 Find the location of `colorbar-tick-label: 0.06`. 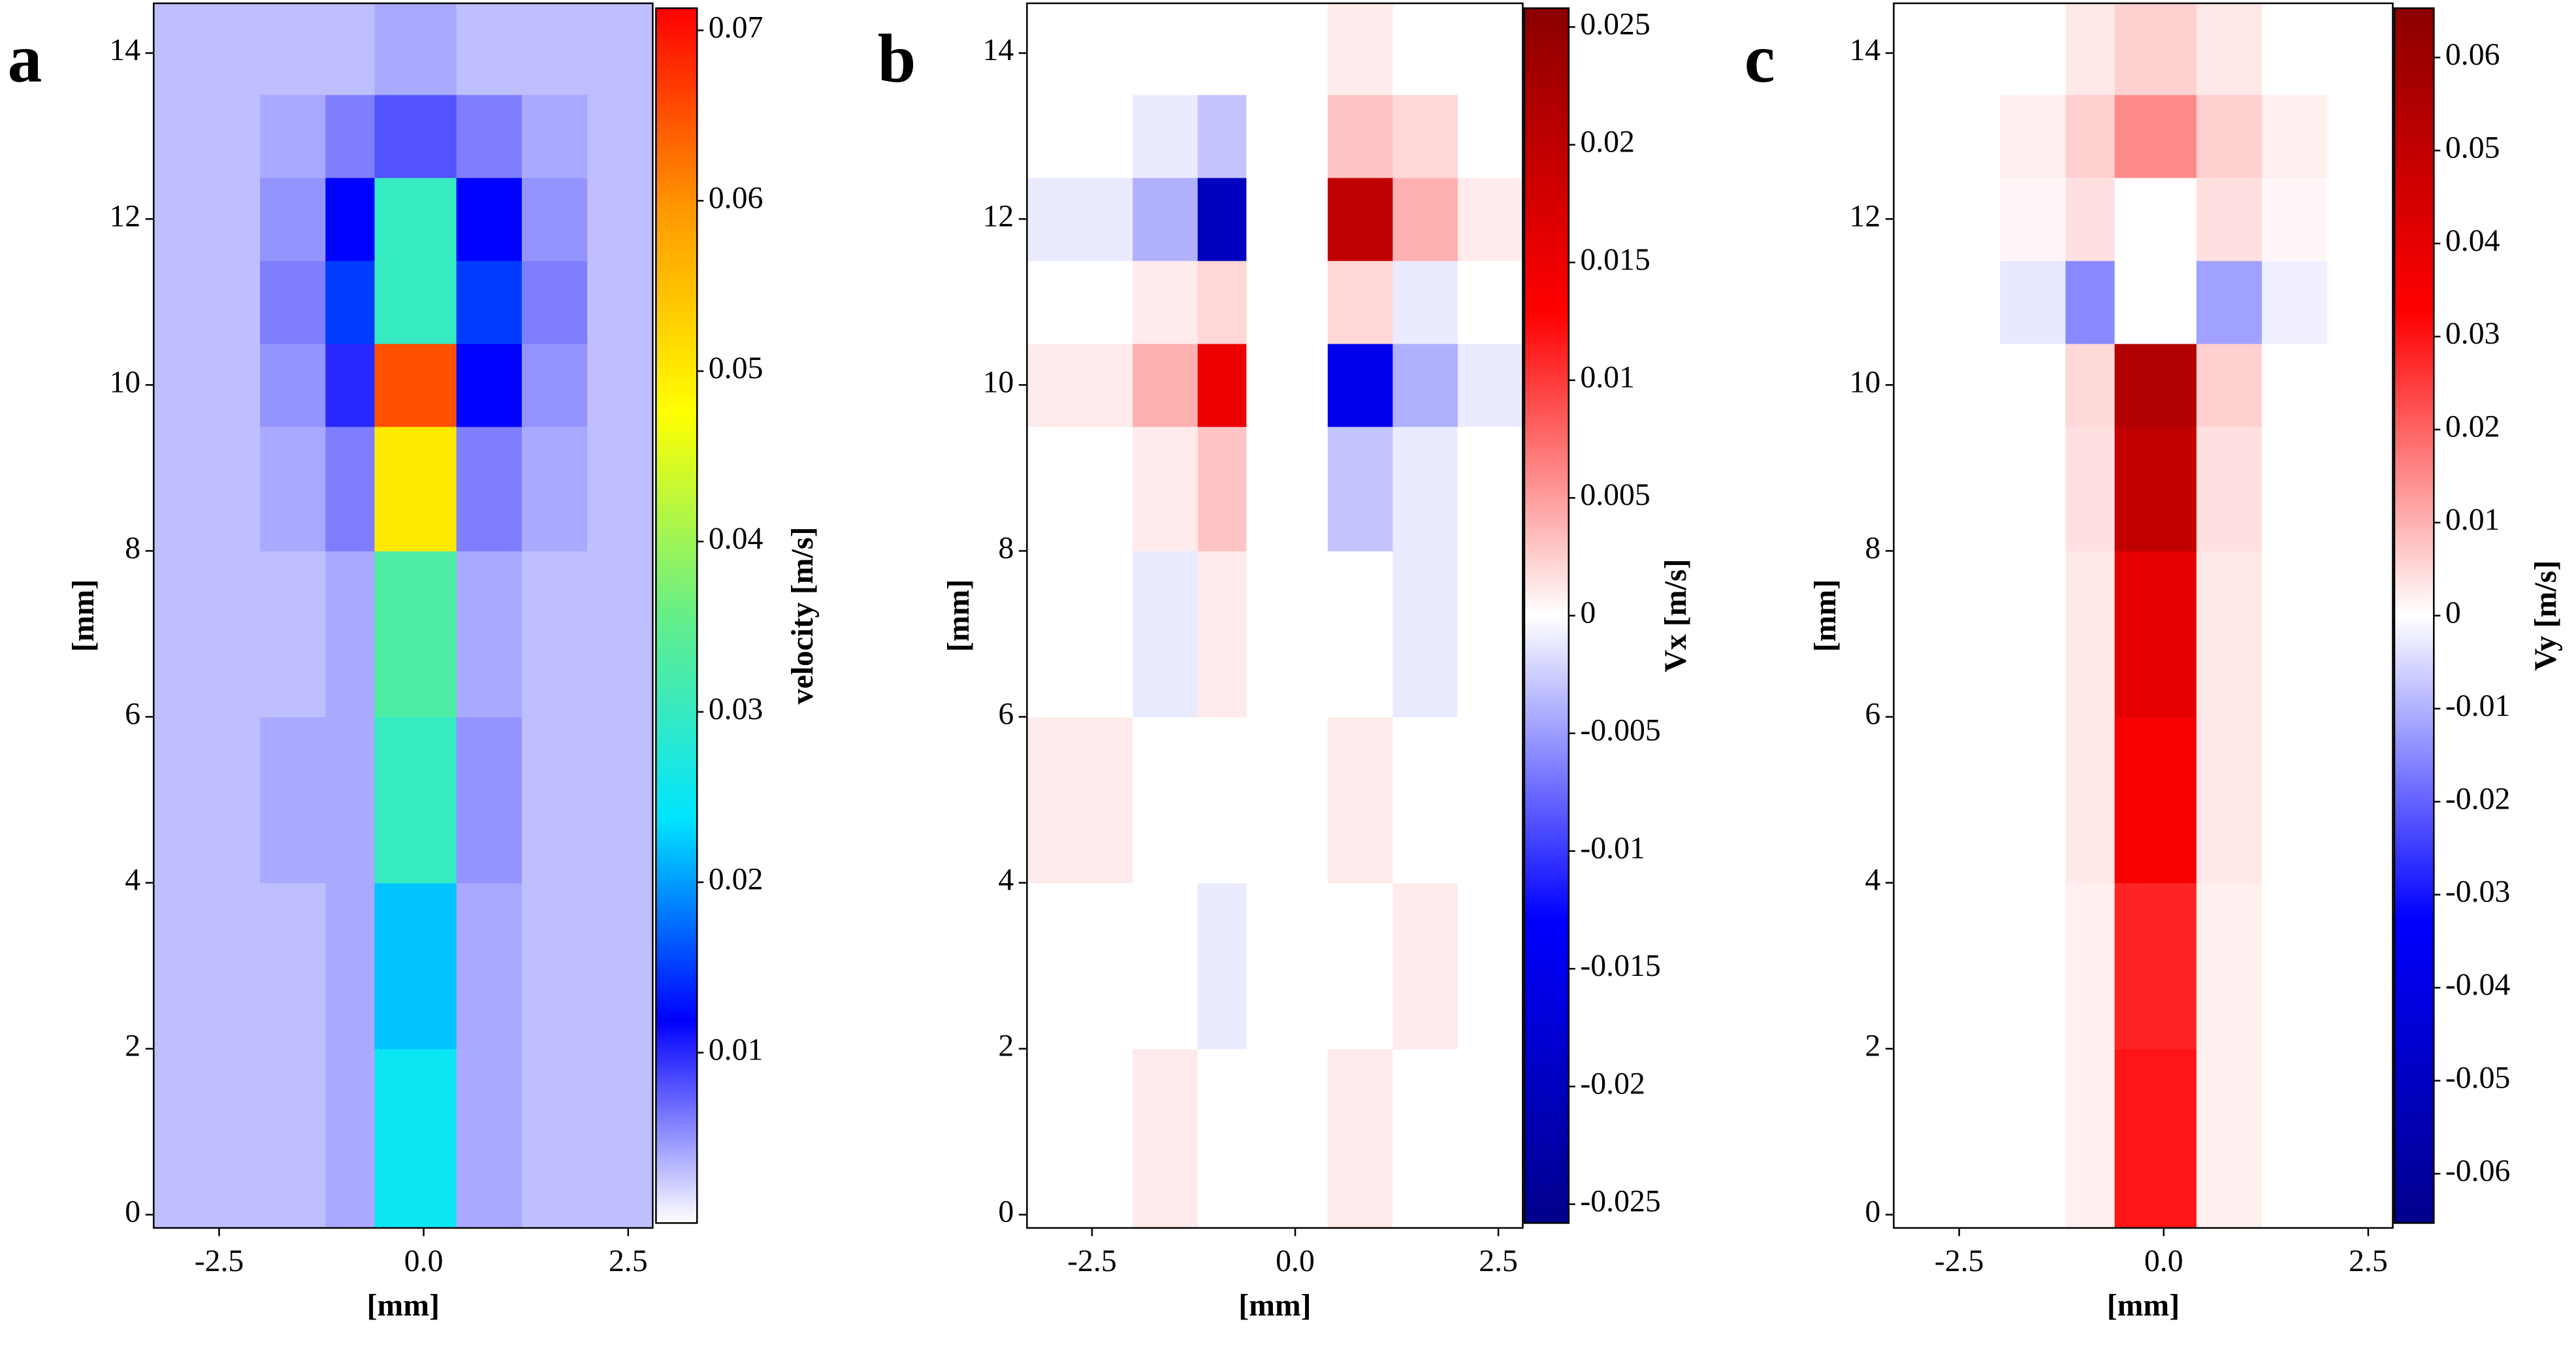

colorbar-tick-label: 0.06 is located at coordinates (2472, 54).